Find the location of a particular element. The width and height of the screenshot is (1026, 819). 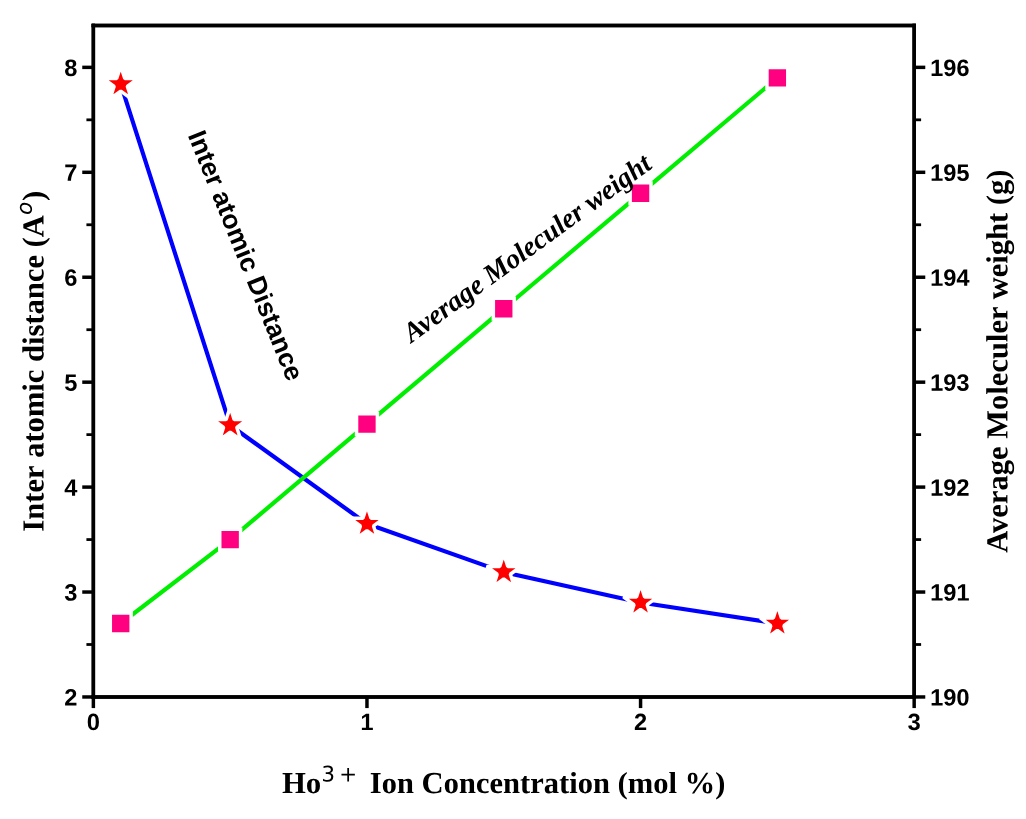

y2-tick-label: 194 is located at coordinates (950, 278).